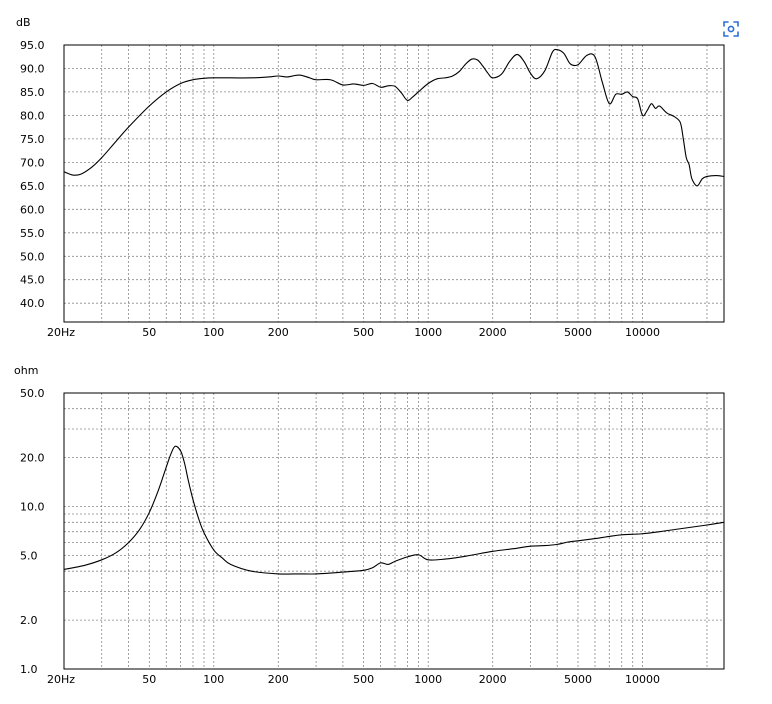 The image size is (772, 704). Describe the element at coordinates (32, 186) in the screenshot. I see `y-tick-label: 65.0` at that location.